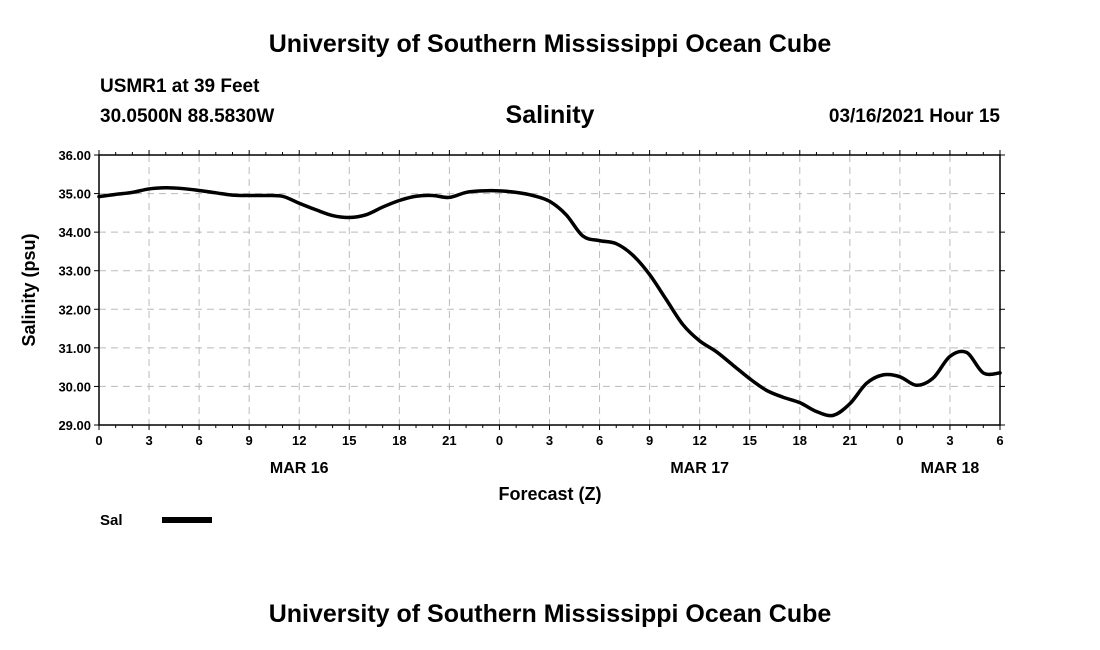  I want to click on y-tick-label: 34.00, so click(74, 232).